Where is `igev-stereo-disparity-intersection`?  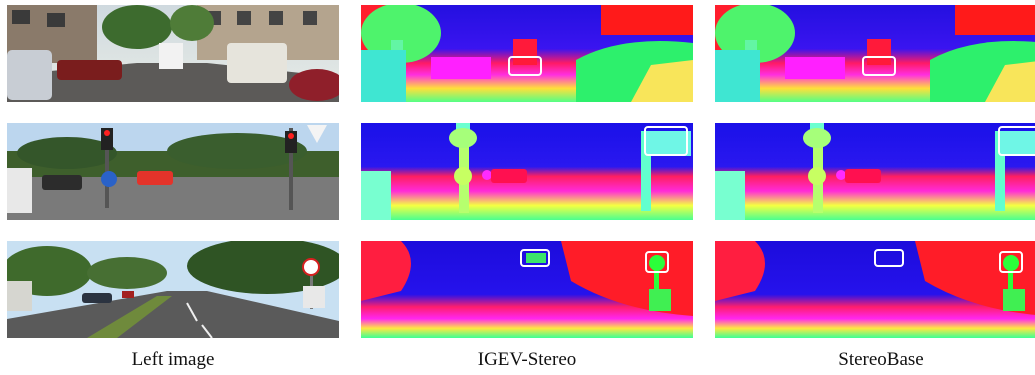
igev-stereo-disparity-intersection is located at coordinates (527, 171).